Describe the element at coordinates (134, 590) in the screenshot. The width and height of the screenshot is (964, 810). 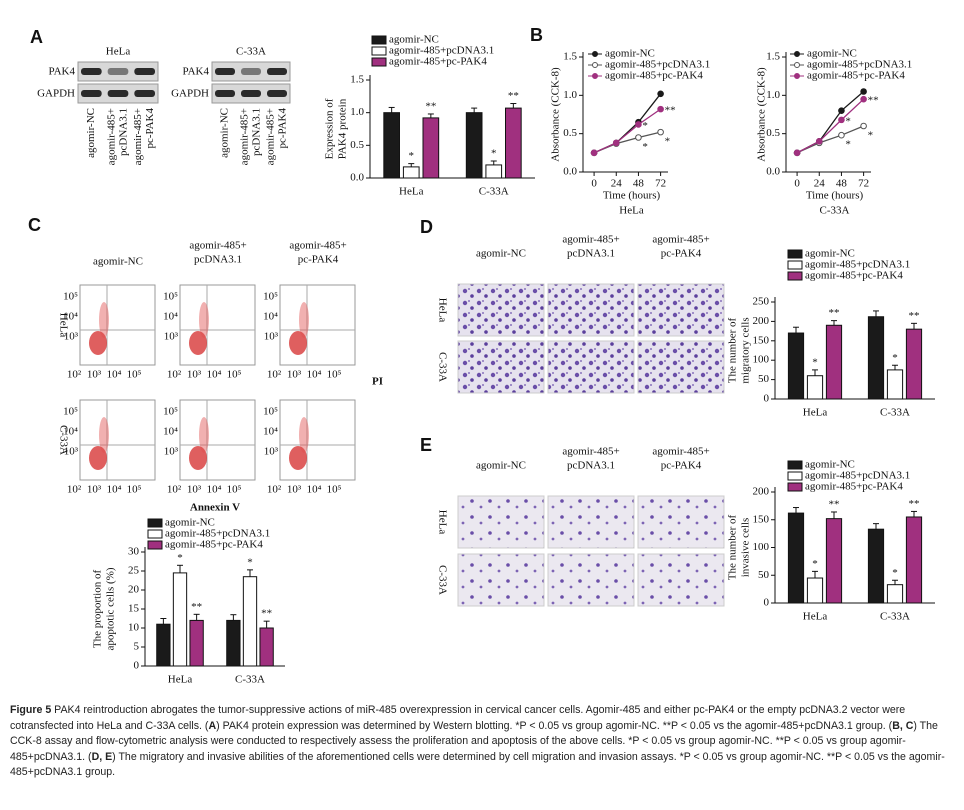
I see `y-tick-label: 20` at that location.